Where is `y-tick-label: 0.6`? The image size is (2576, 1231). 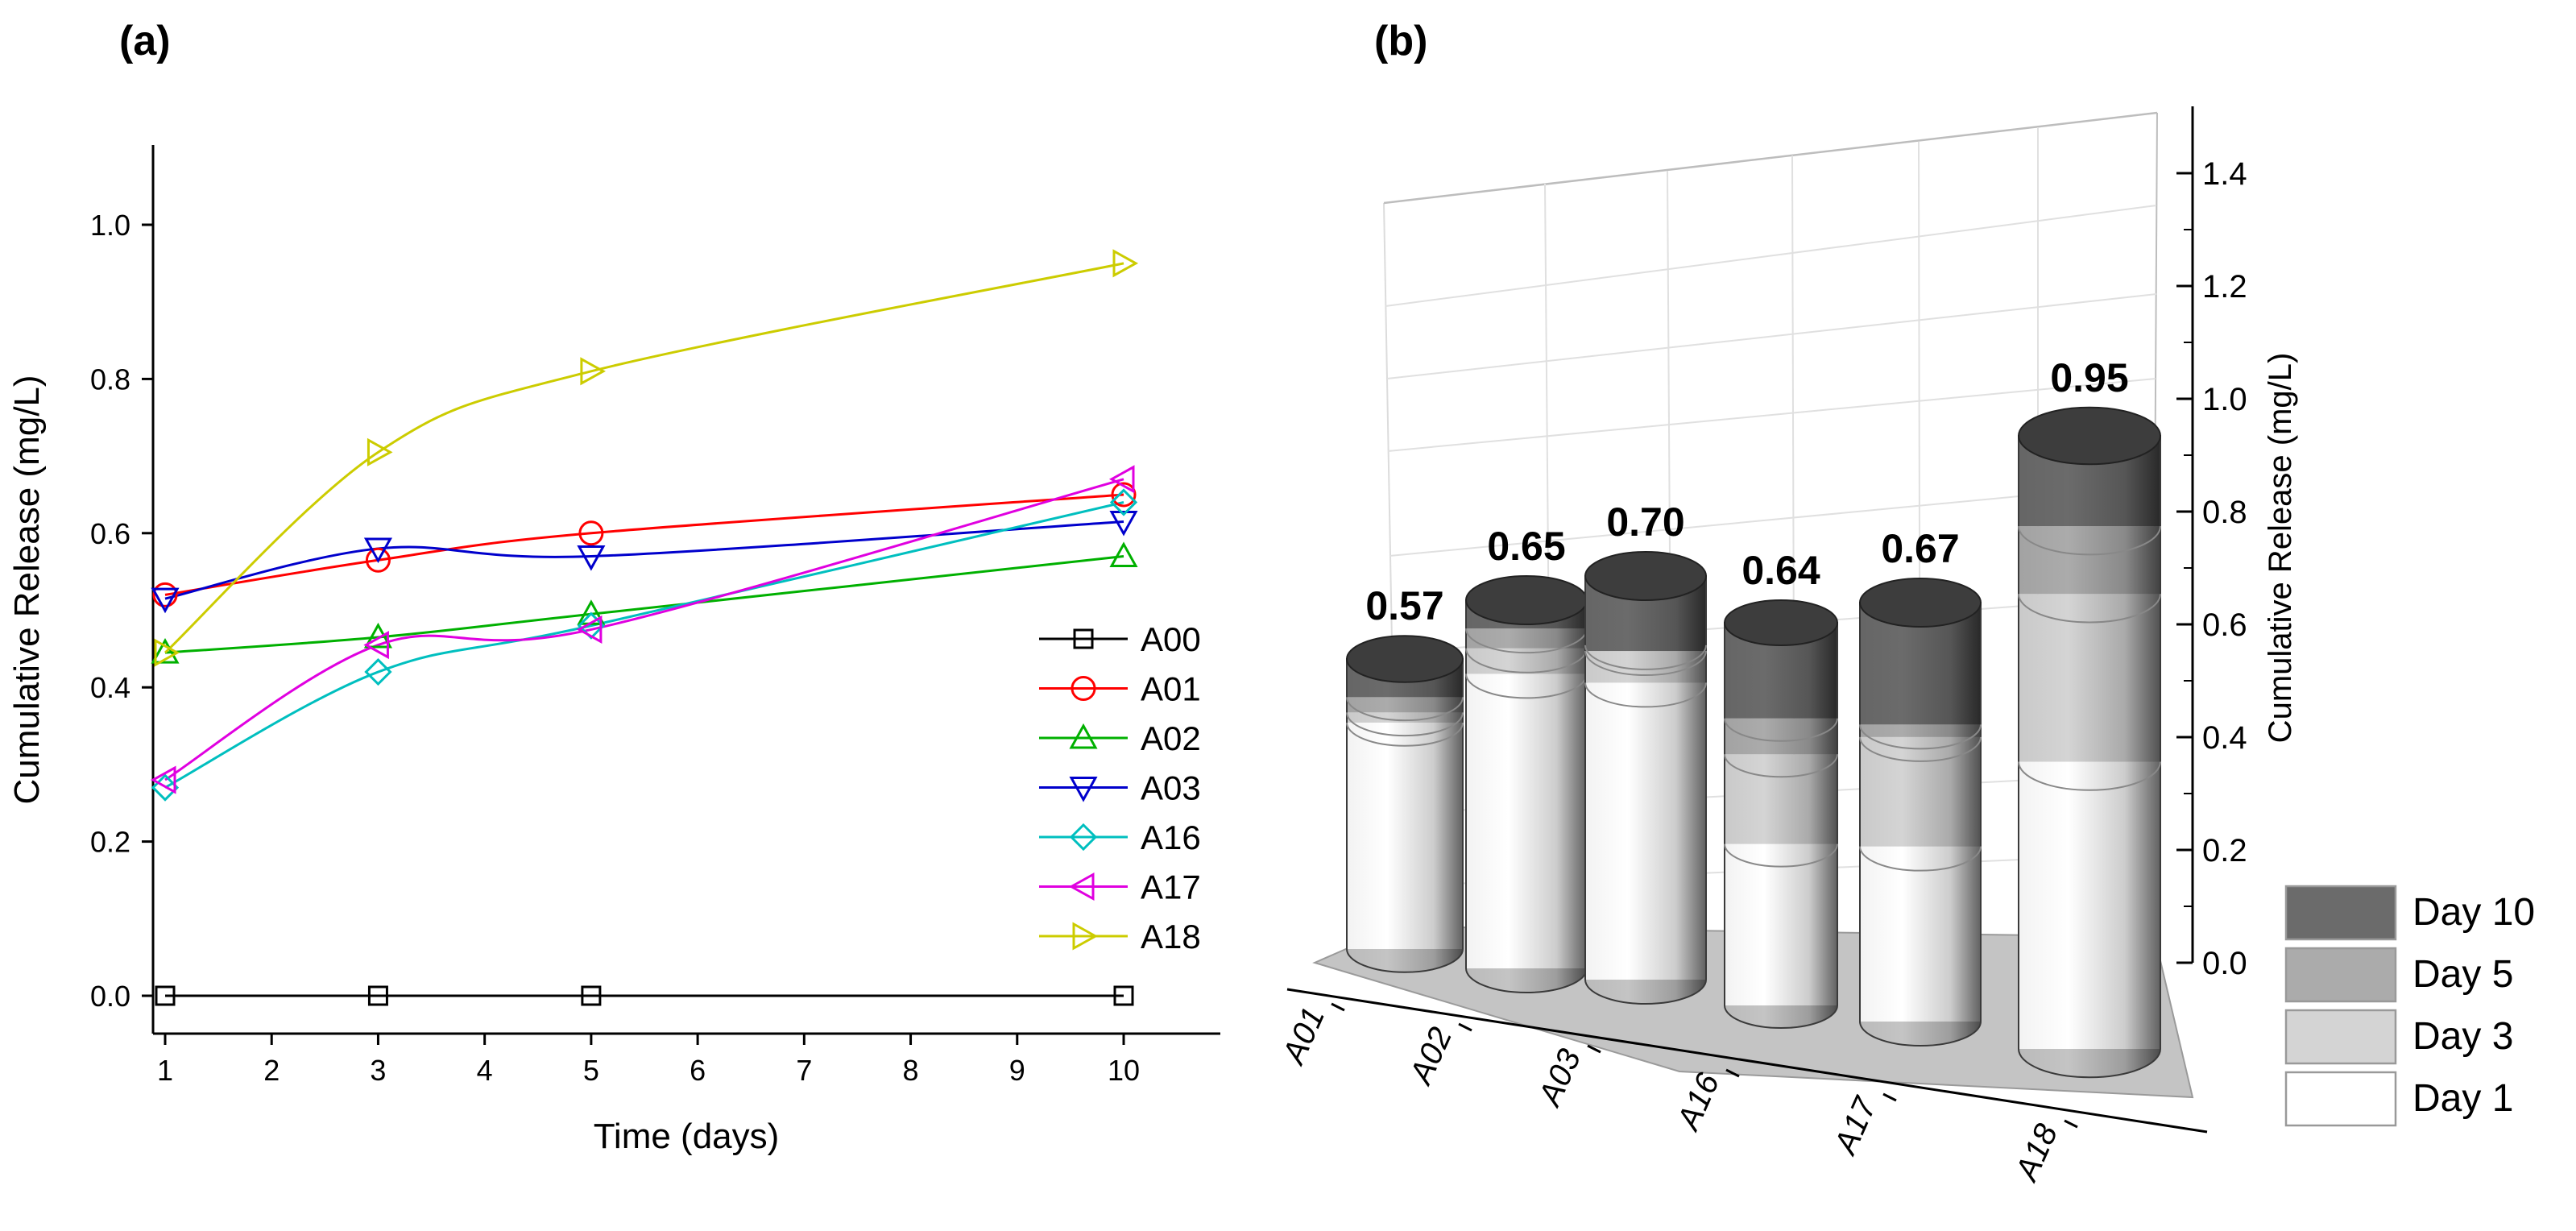 y-tick-label: 0.6 is located at coordinates (110, 533).